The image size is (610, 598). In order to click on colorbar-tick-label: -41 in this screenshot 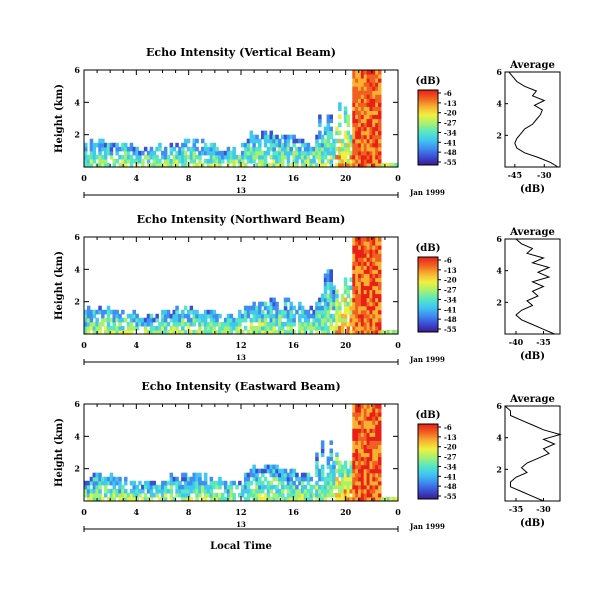, I will do `click(450, 309)`.